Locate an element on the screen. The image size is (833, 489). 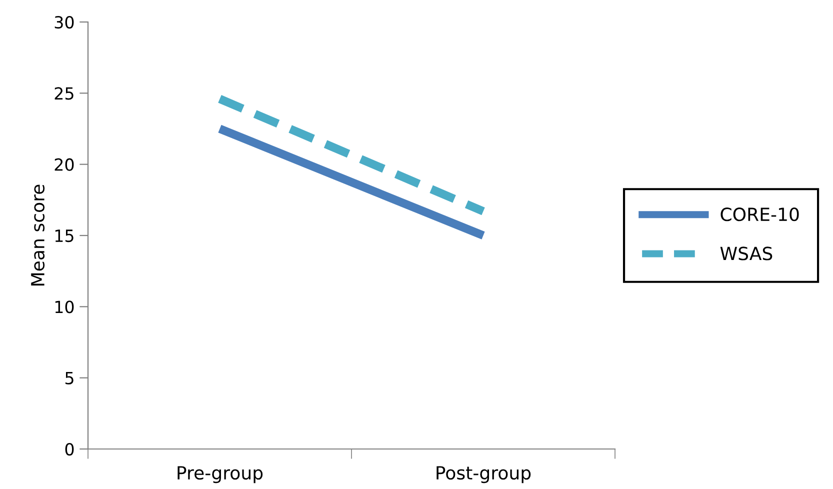
legend-label: CORE-10 is located at coordinates (759, 215).